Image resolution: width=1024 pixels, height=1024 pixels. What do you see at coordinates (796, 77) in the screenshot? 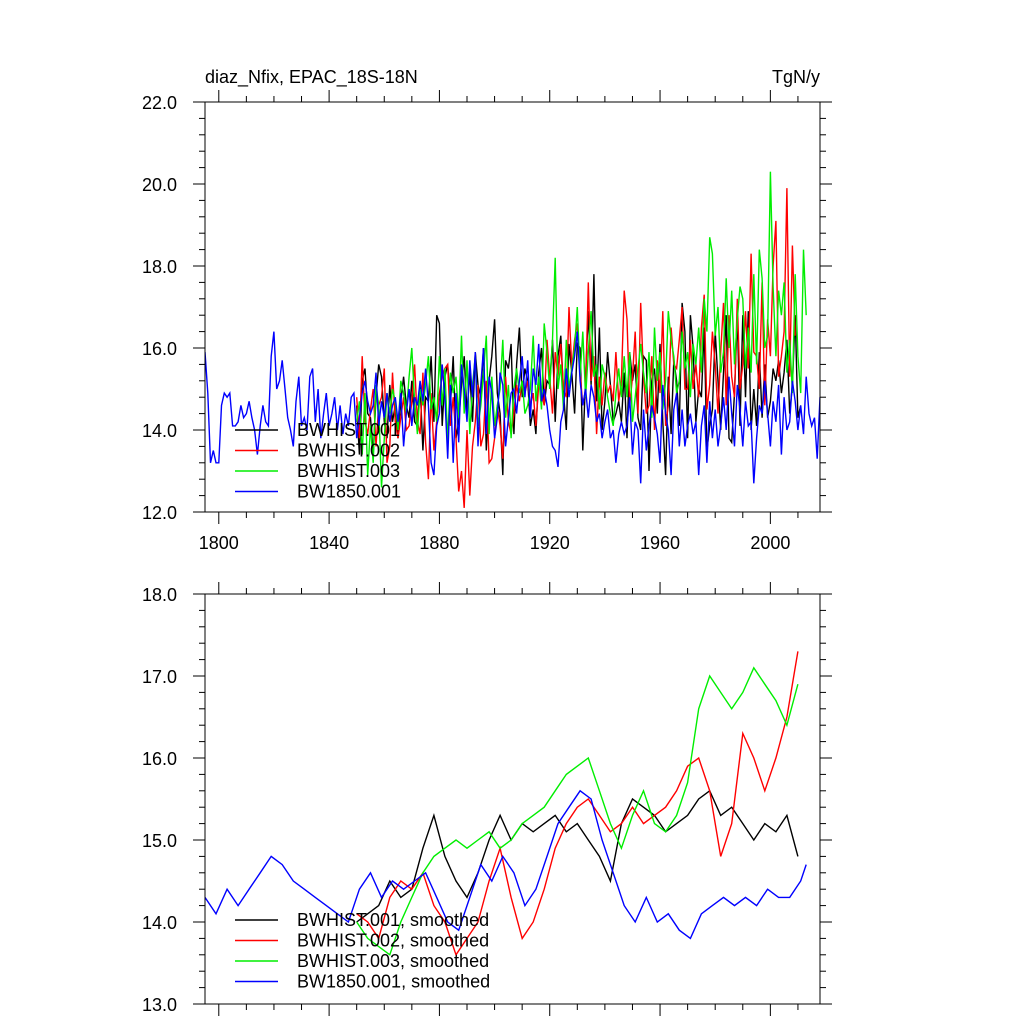
I see `top-title-right: TgN/y` at bounding box center [796, 77].